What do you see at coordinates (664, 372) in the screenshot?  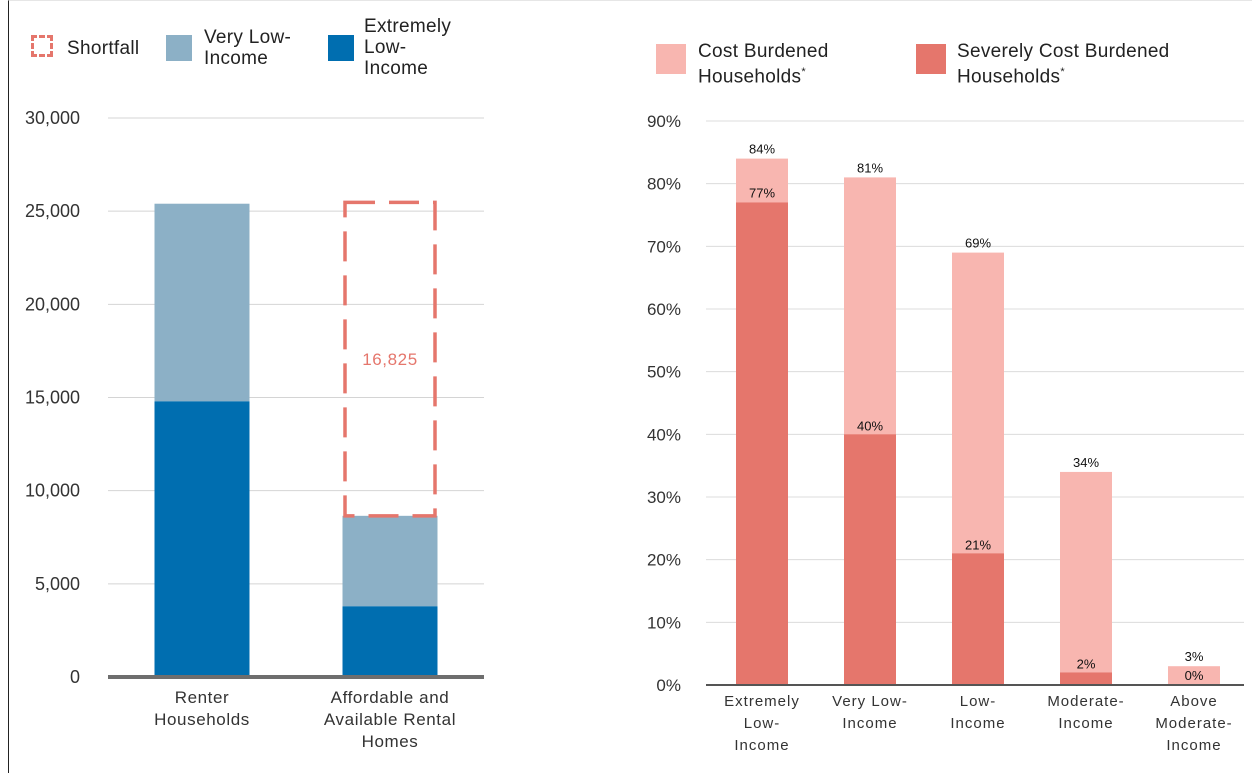 I see `y-tick-label: 50%` at bounding box center [664, 372].